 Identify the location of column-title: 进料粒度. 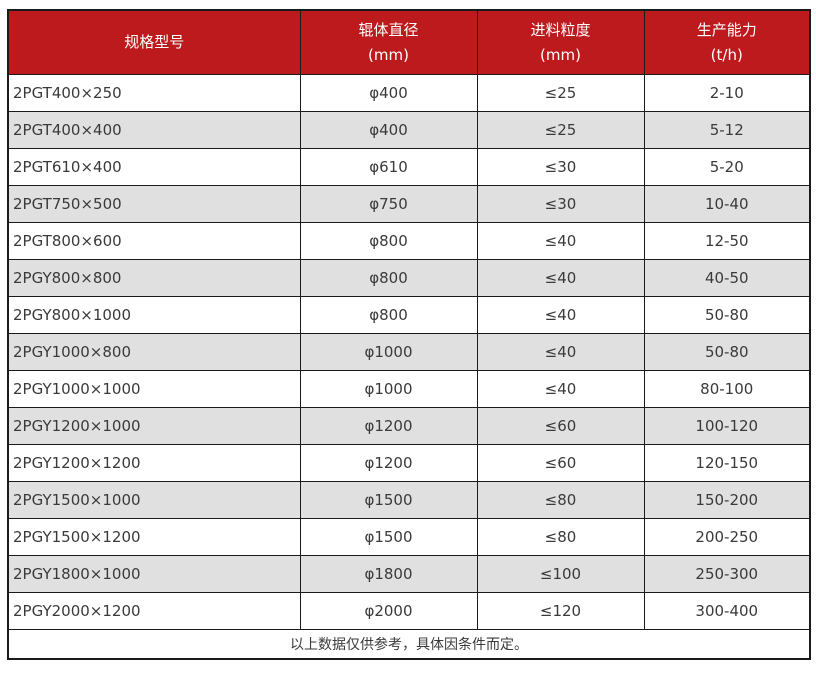
(560, 29).